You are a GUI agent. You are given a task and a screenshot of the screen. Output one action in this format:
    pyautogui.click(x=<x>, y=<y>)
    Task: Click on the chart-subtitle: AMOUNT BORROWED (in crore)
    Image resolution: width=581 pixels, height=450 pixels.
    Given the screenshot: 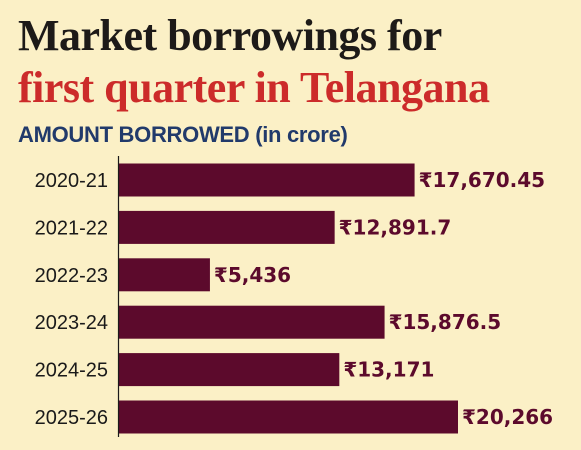 What is the action you would take?
    pyautogui.click(x=183, y=135)
    